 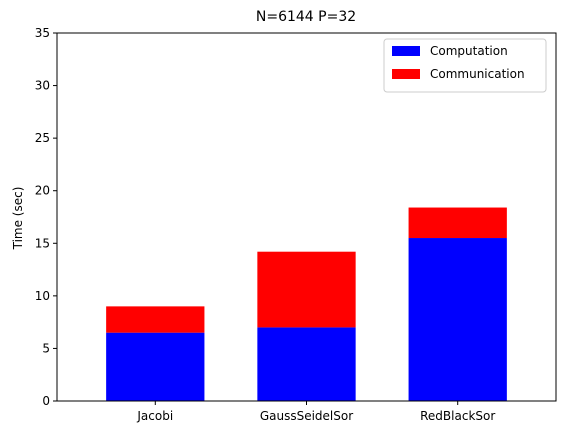 What do you see at coordinates (457, 416) in the screenshot?
I see `x-tick-label: RedBlackSor` at bounding box center [457, 416].